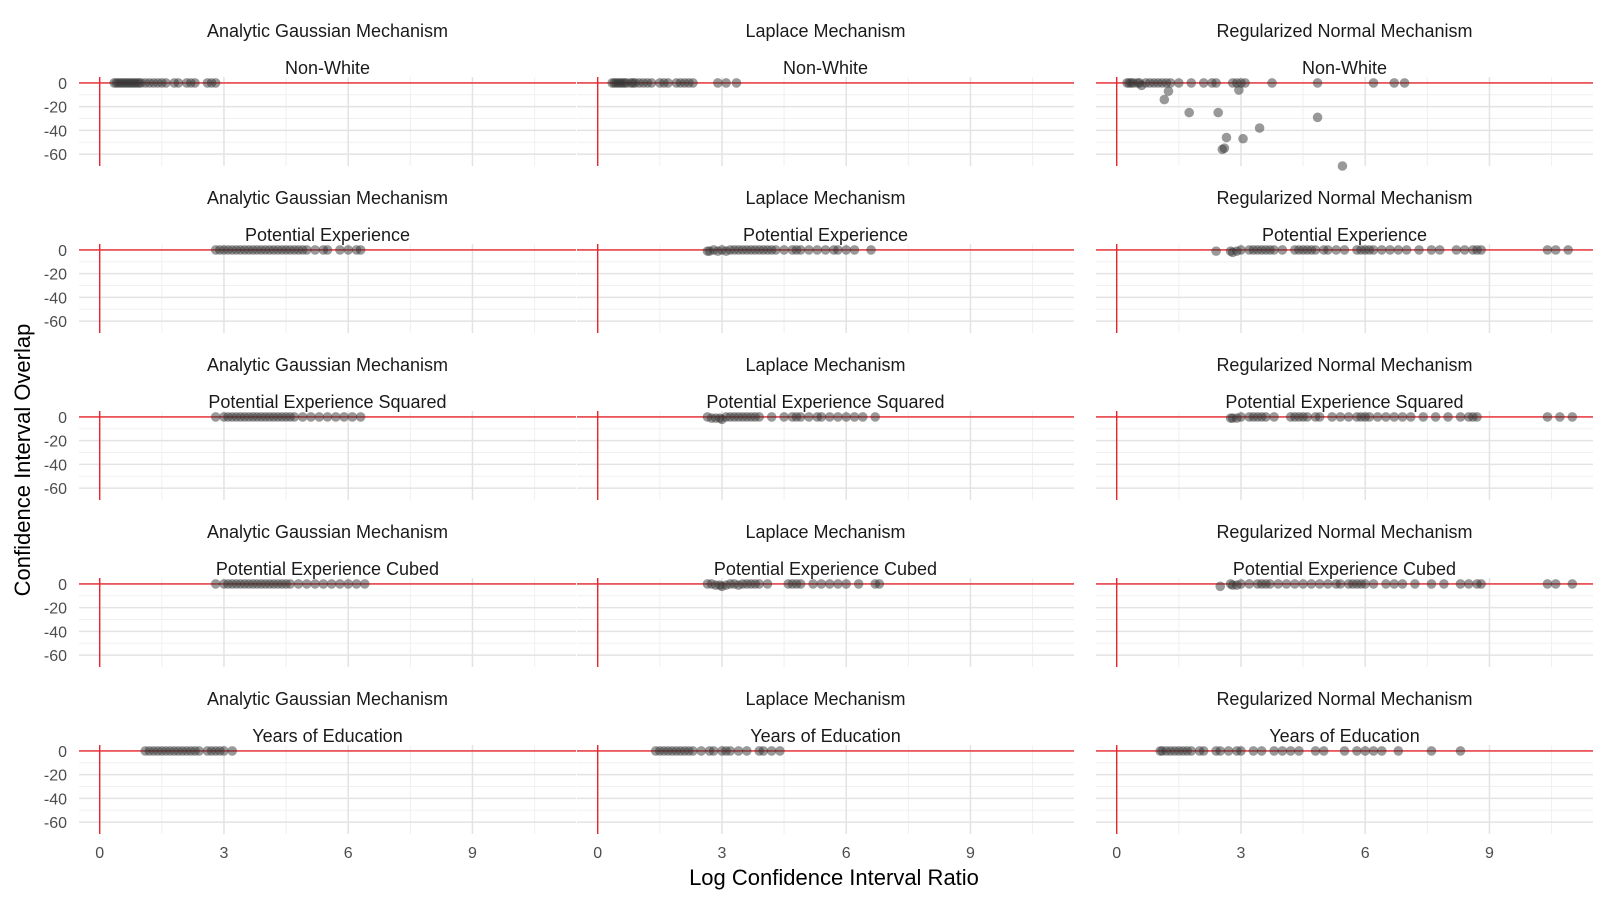 The image size is (1600, 900). Describe the element at coordinates (55, 776) in the screenshot. I see `y-tick-label: -20` at that location.